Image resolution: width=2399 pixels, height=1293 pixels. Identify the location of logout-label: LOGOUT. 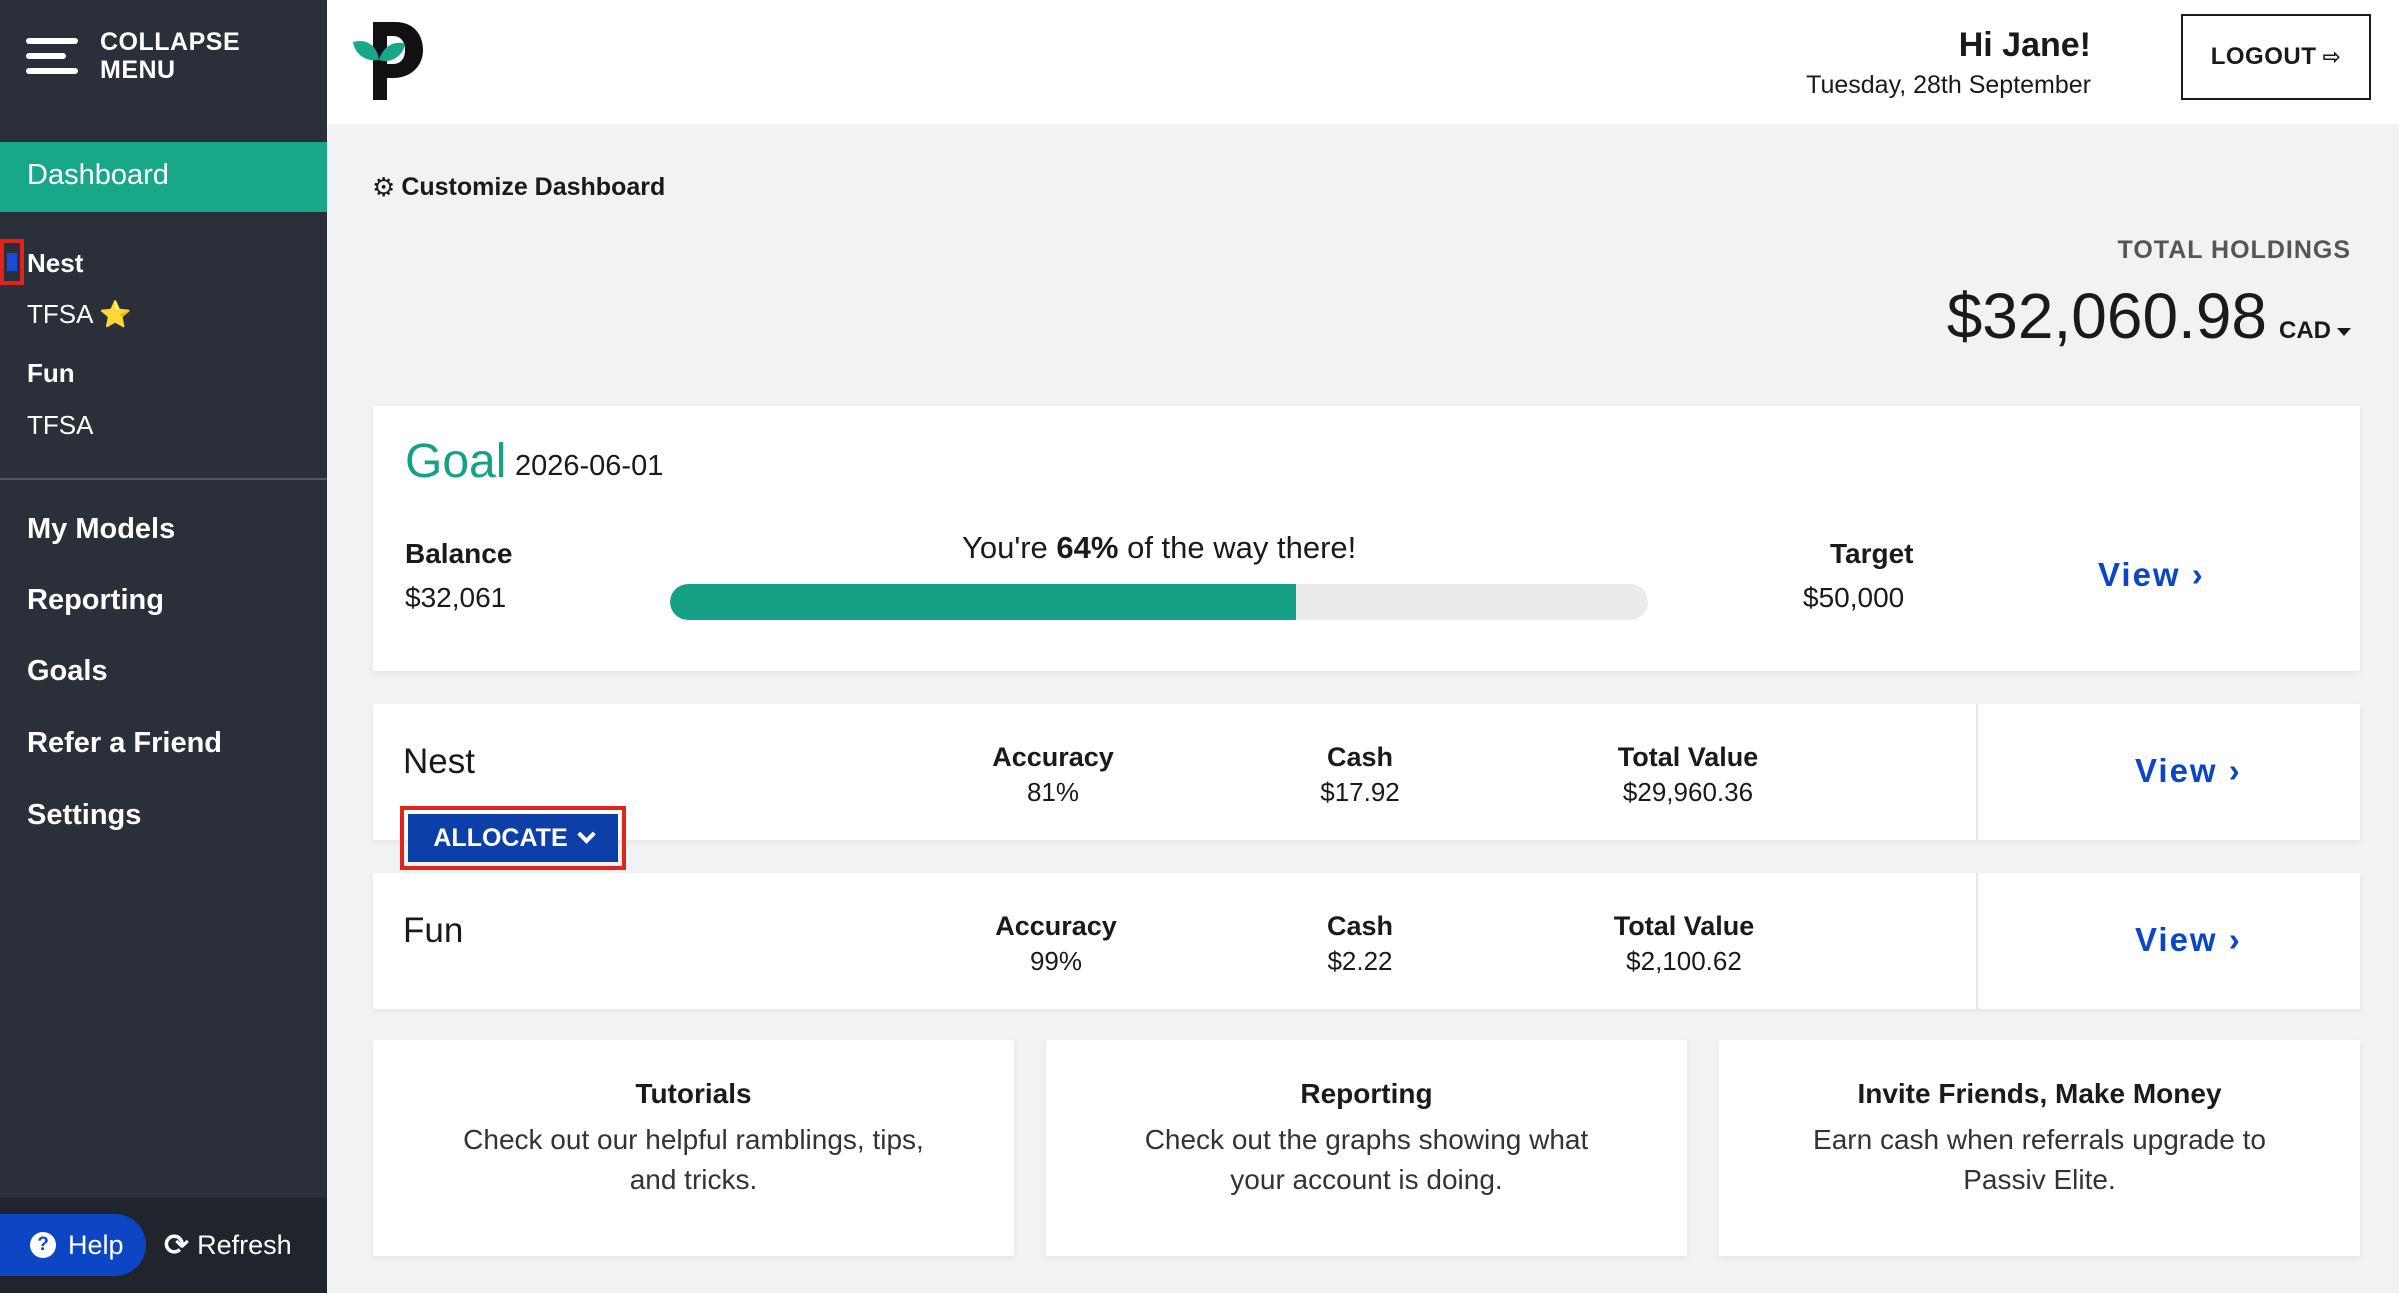
(2263, 56).